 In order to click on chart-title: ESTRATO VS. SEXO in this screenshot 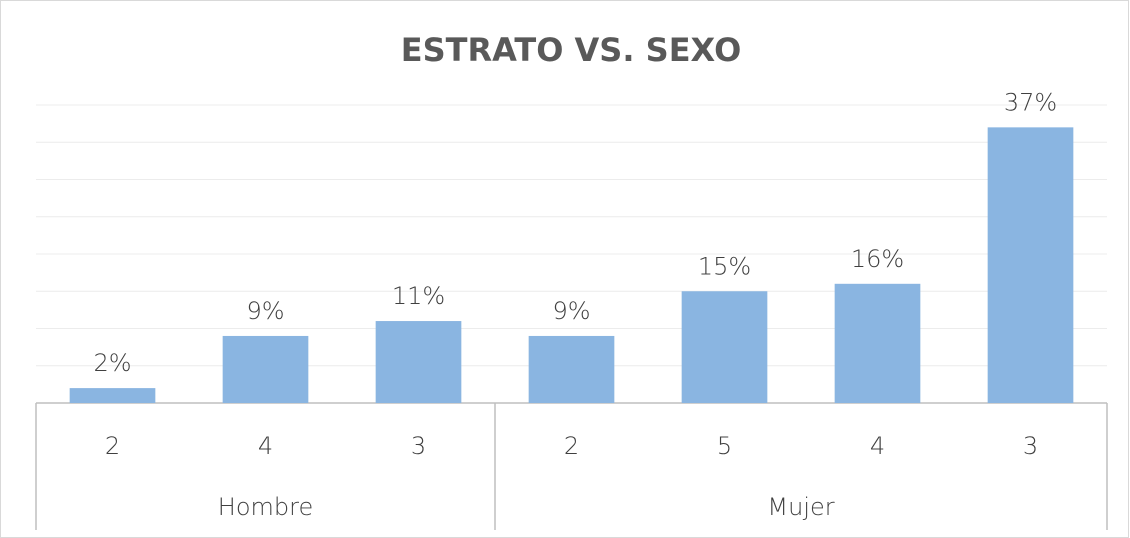, I will do `click(571, 50)`.